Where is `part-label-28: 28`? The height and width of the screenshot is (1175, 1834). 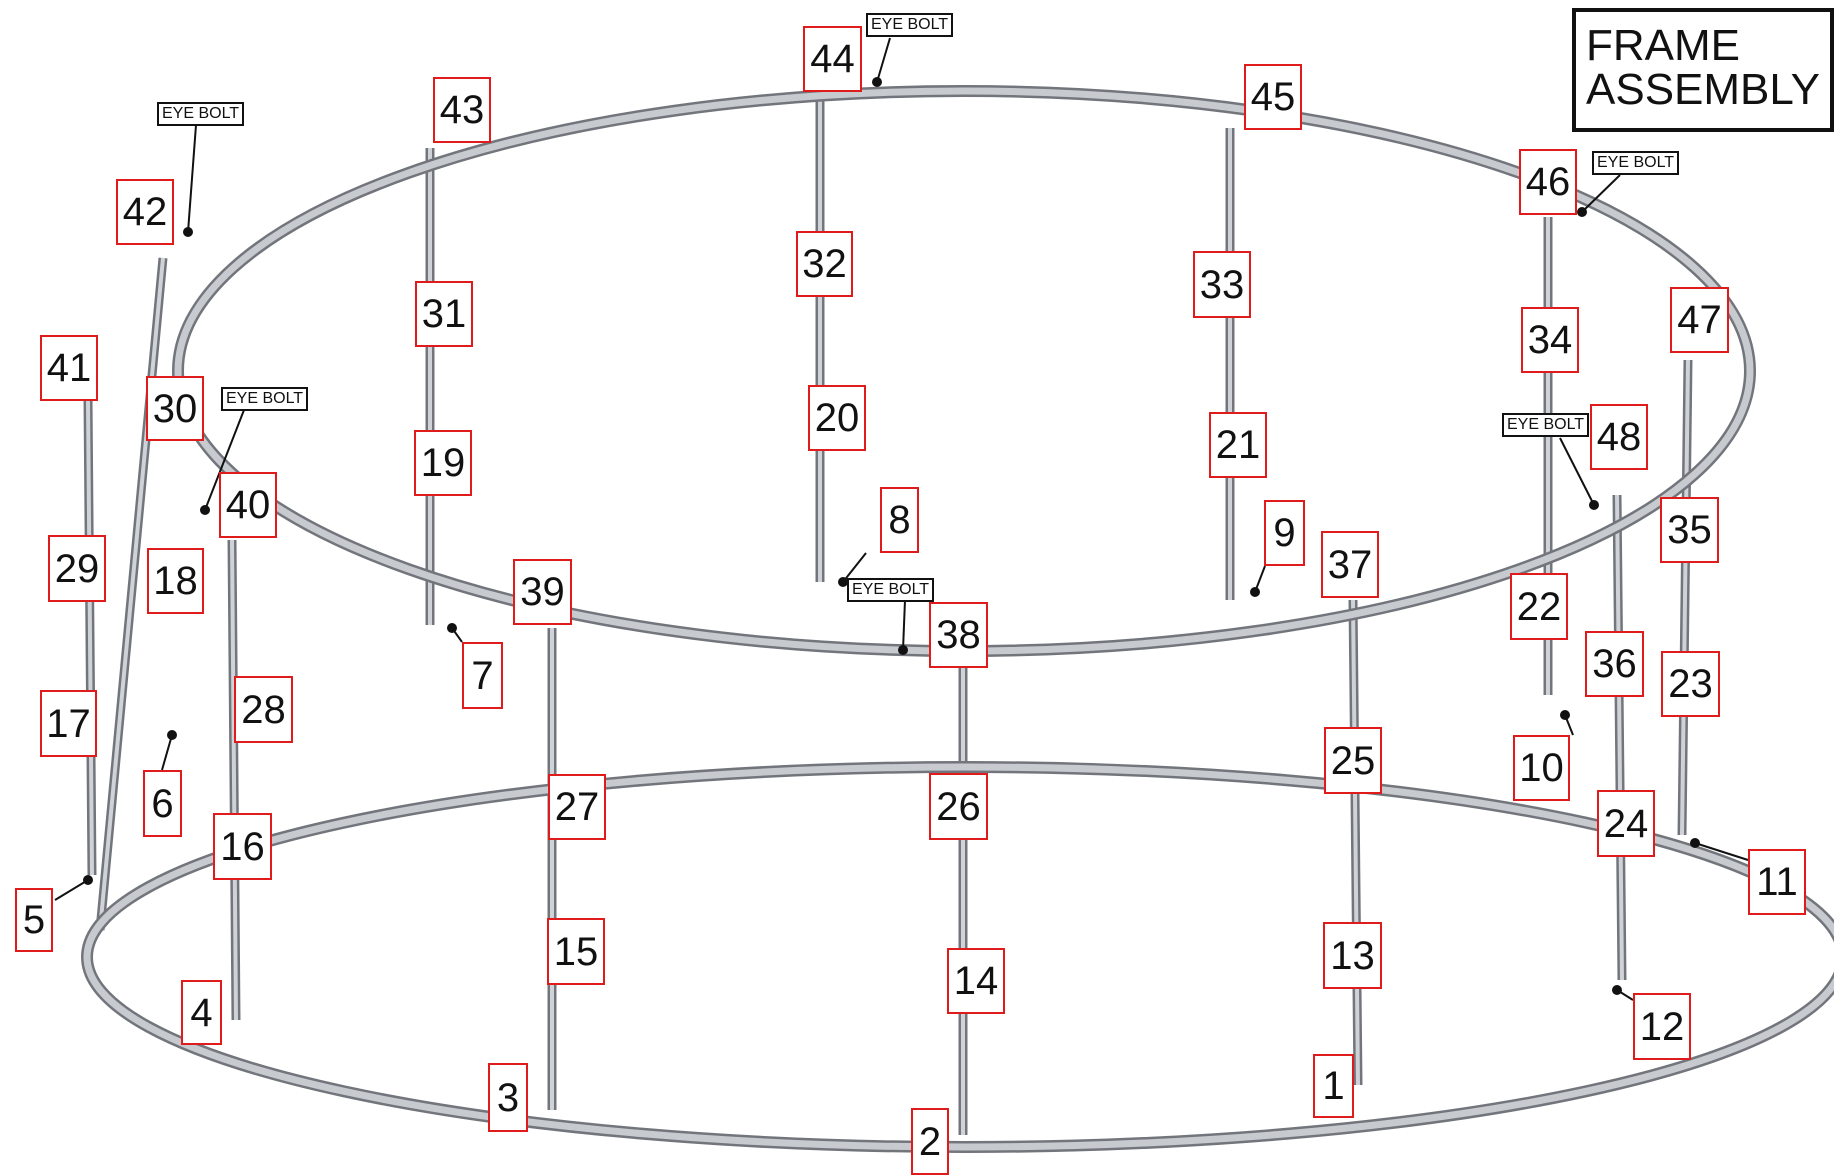
part-label-28: 28 is located at coordinates (263, 709).